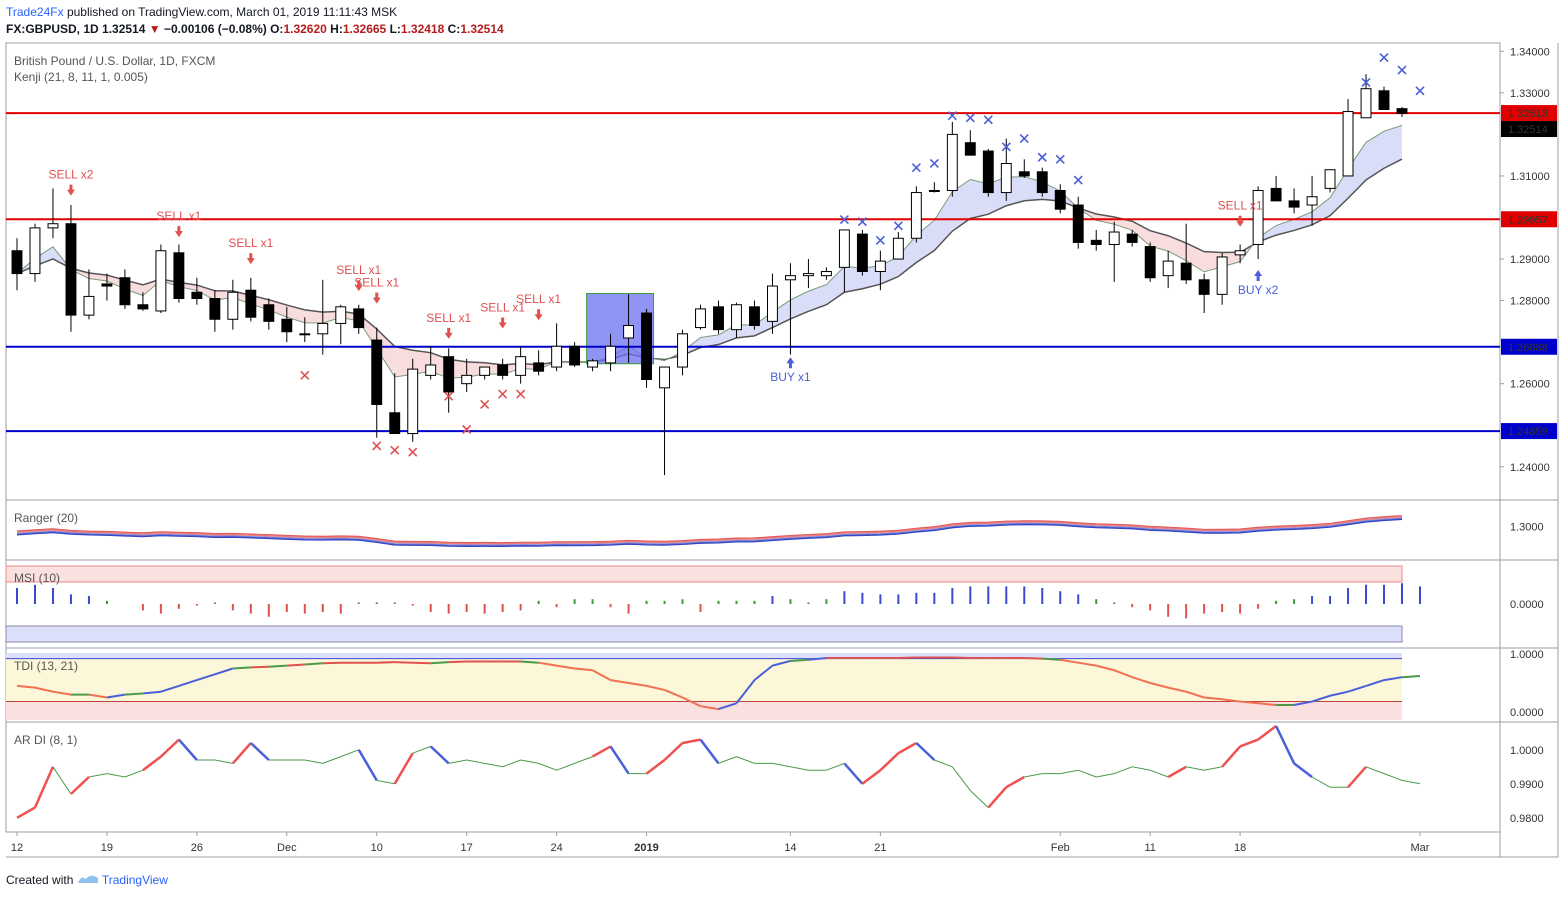  I want to click on down-arrow-icon: ▼, so click(154, 29).